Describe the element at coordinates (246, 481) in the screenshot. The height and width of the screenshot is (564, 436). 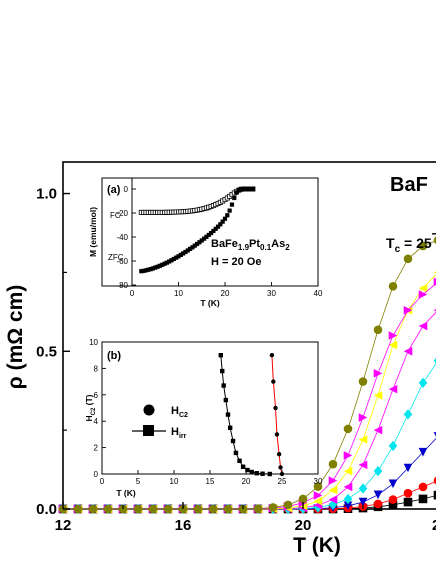
I see `inset-b-x-tick-label: 20` at that location.